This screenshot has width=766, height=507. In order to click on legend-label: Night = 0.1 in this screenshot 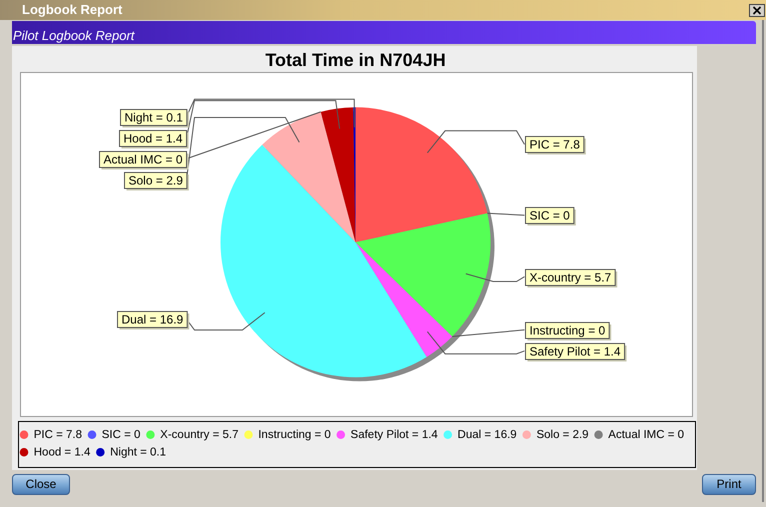, I will do `click(138, 452)`.